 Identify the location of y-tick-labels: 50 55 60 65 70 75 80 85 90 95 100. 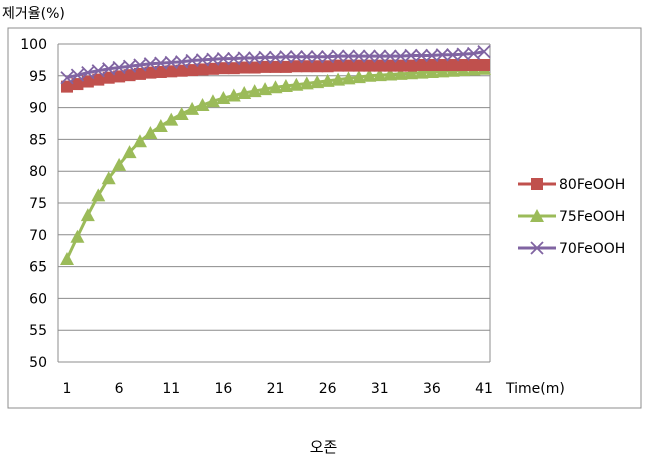
(33, 204).